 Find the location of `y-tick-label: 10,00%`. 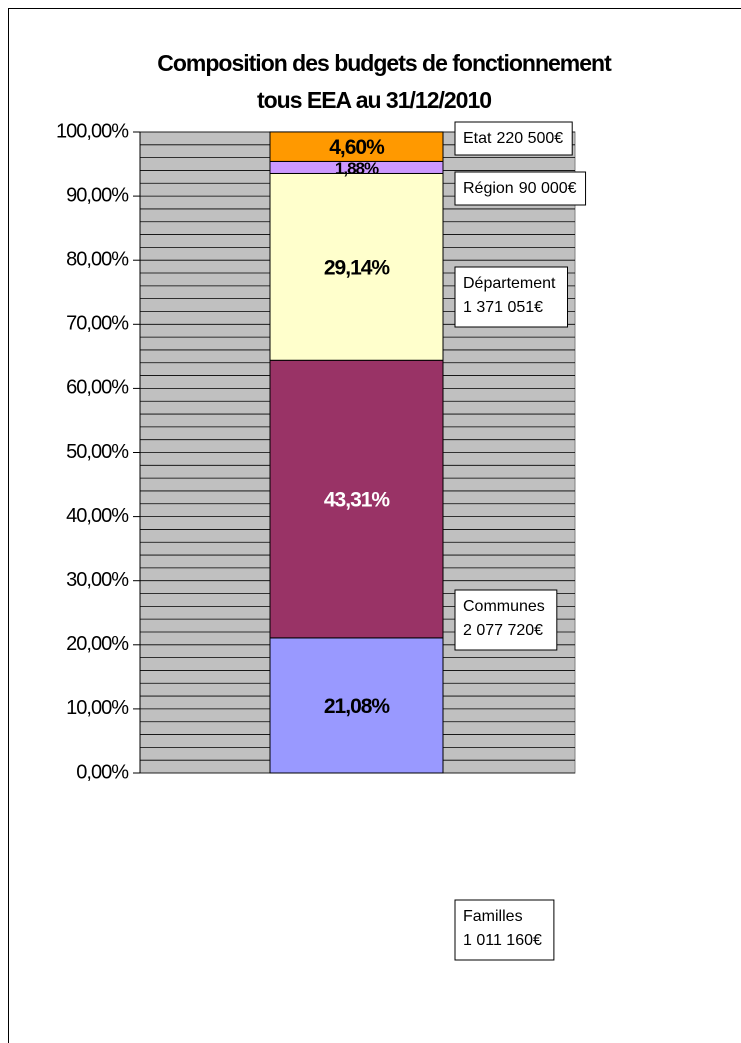

y-tick-label: 10,00% is located at coordinates (97, 708).